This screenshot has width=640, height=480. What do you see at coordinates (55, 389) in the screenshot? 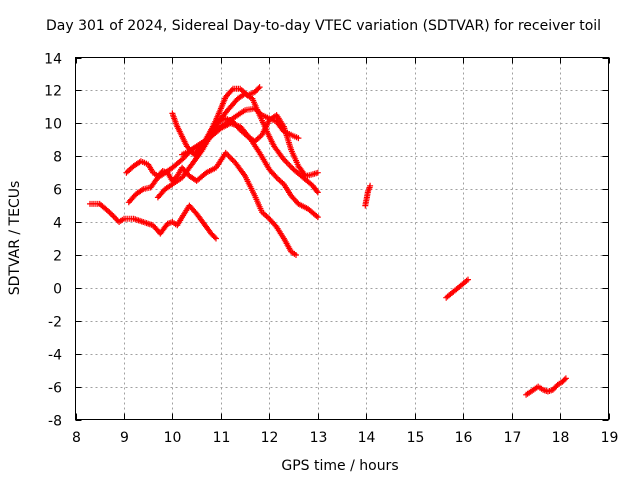
I see `y-tick-label: -6` at bounding box center [55, 389].